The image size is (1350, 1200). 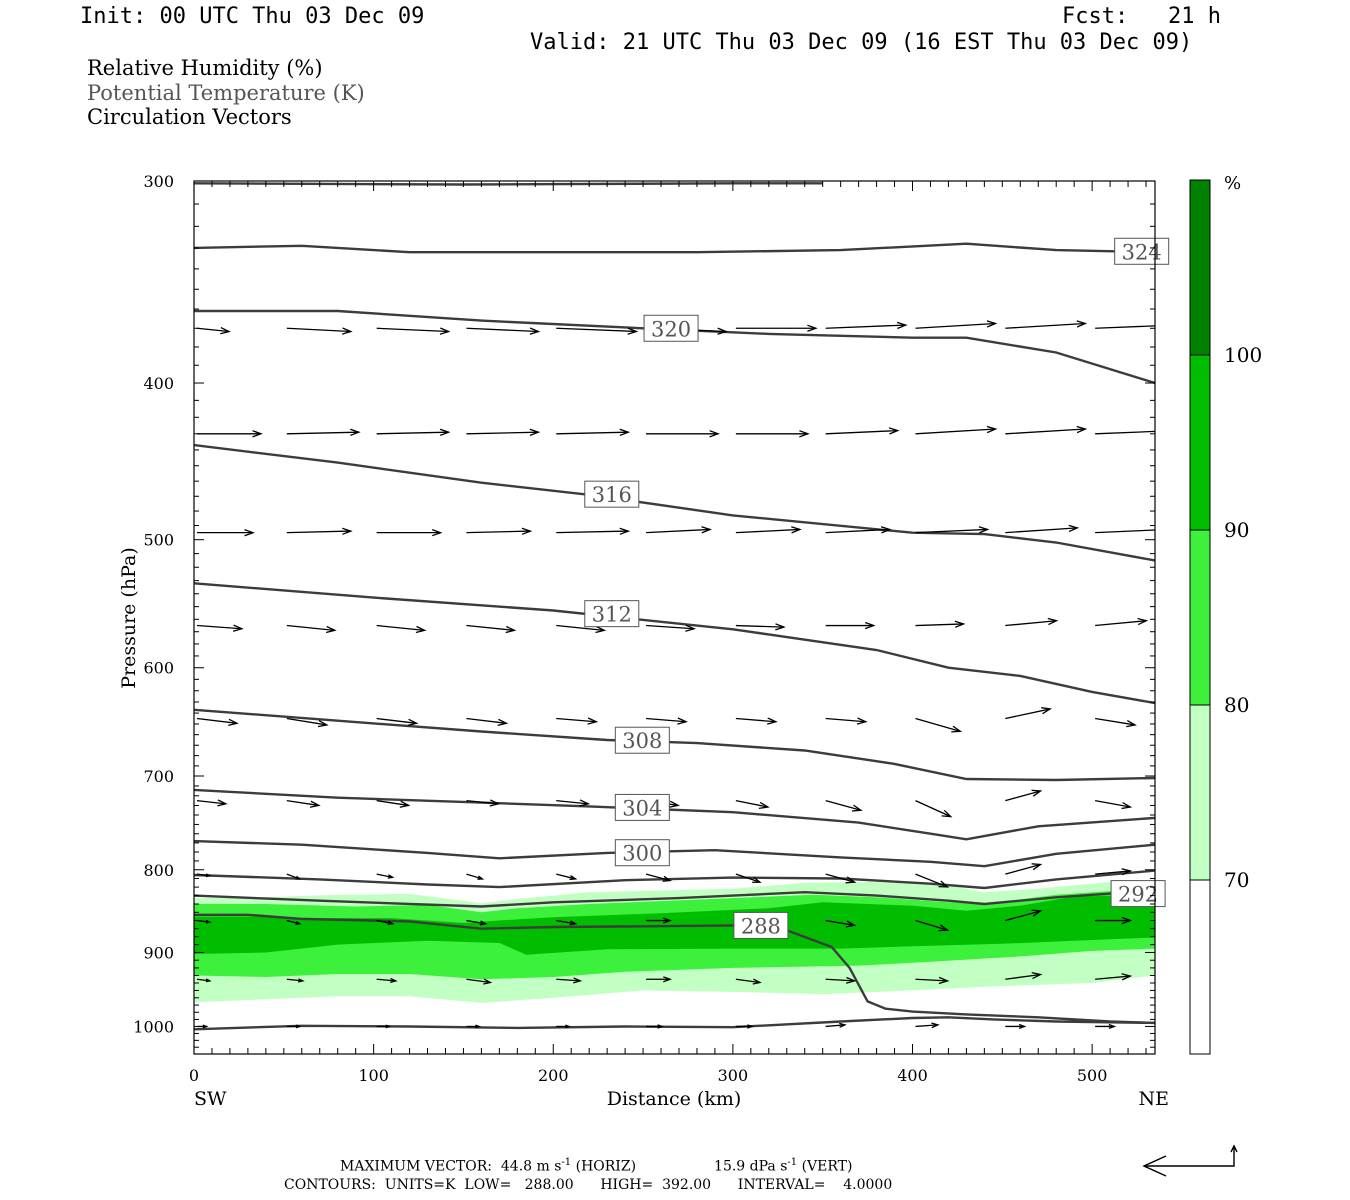 What do you see at coordinates (373, 1075) in the screenshot?
I see `x-tick-label: 100` at bounding box center [373, 1075].